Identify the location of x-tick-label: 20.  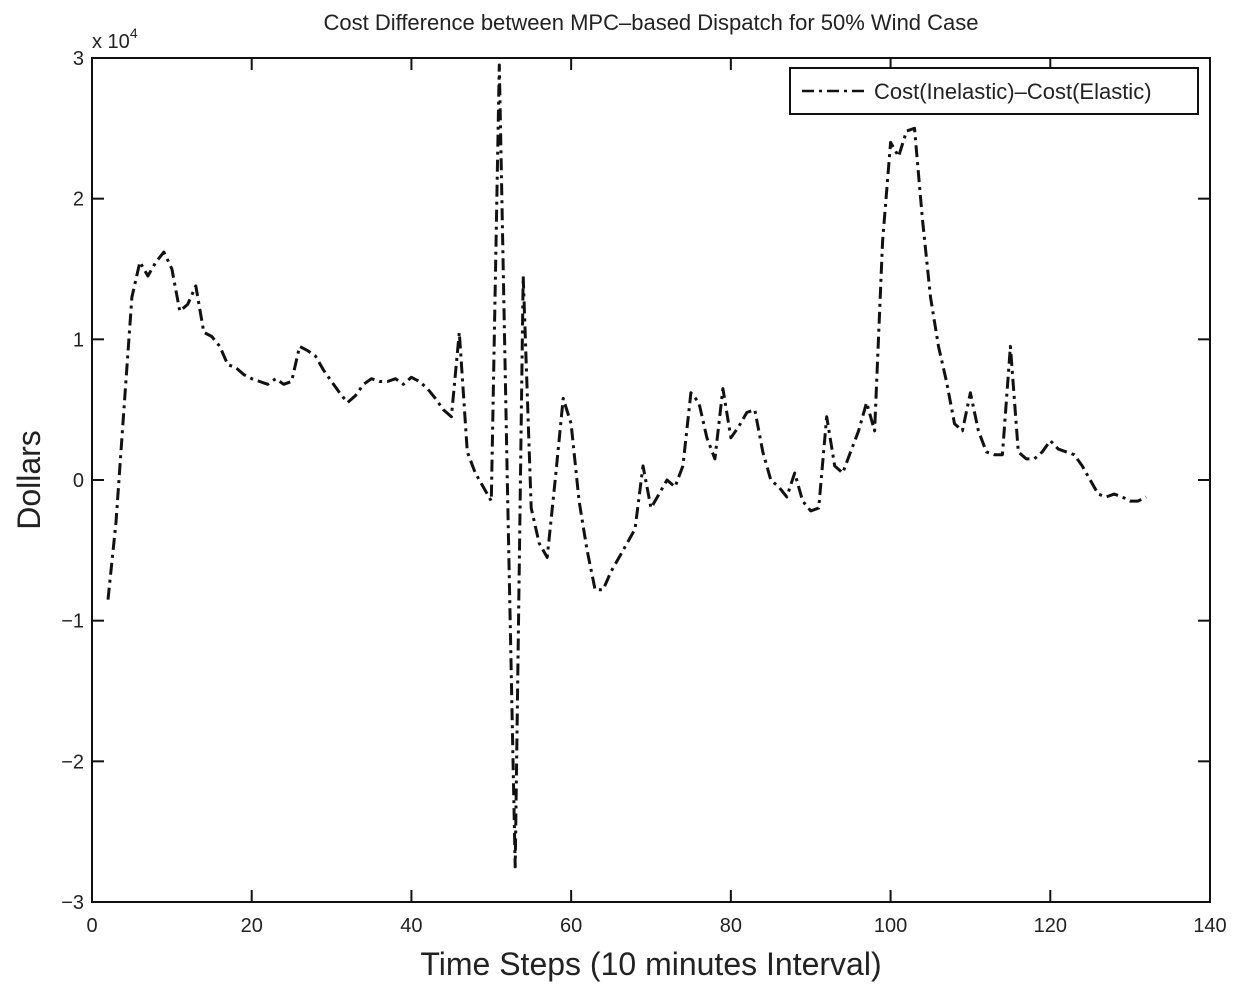
(252, 926).